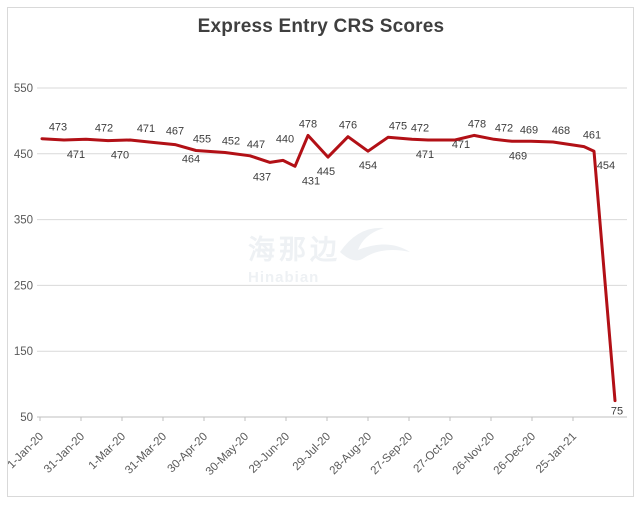  What do you see at coordinates (311, 181) in the screenshot?
I see `data-point-label: 431` at bounding box center [311, 181].